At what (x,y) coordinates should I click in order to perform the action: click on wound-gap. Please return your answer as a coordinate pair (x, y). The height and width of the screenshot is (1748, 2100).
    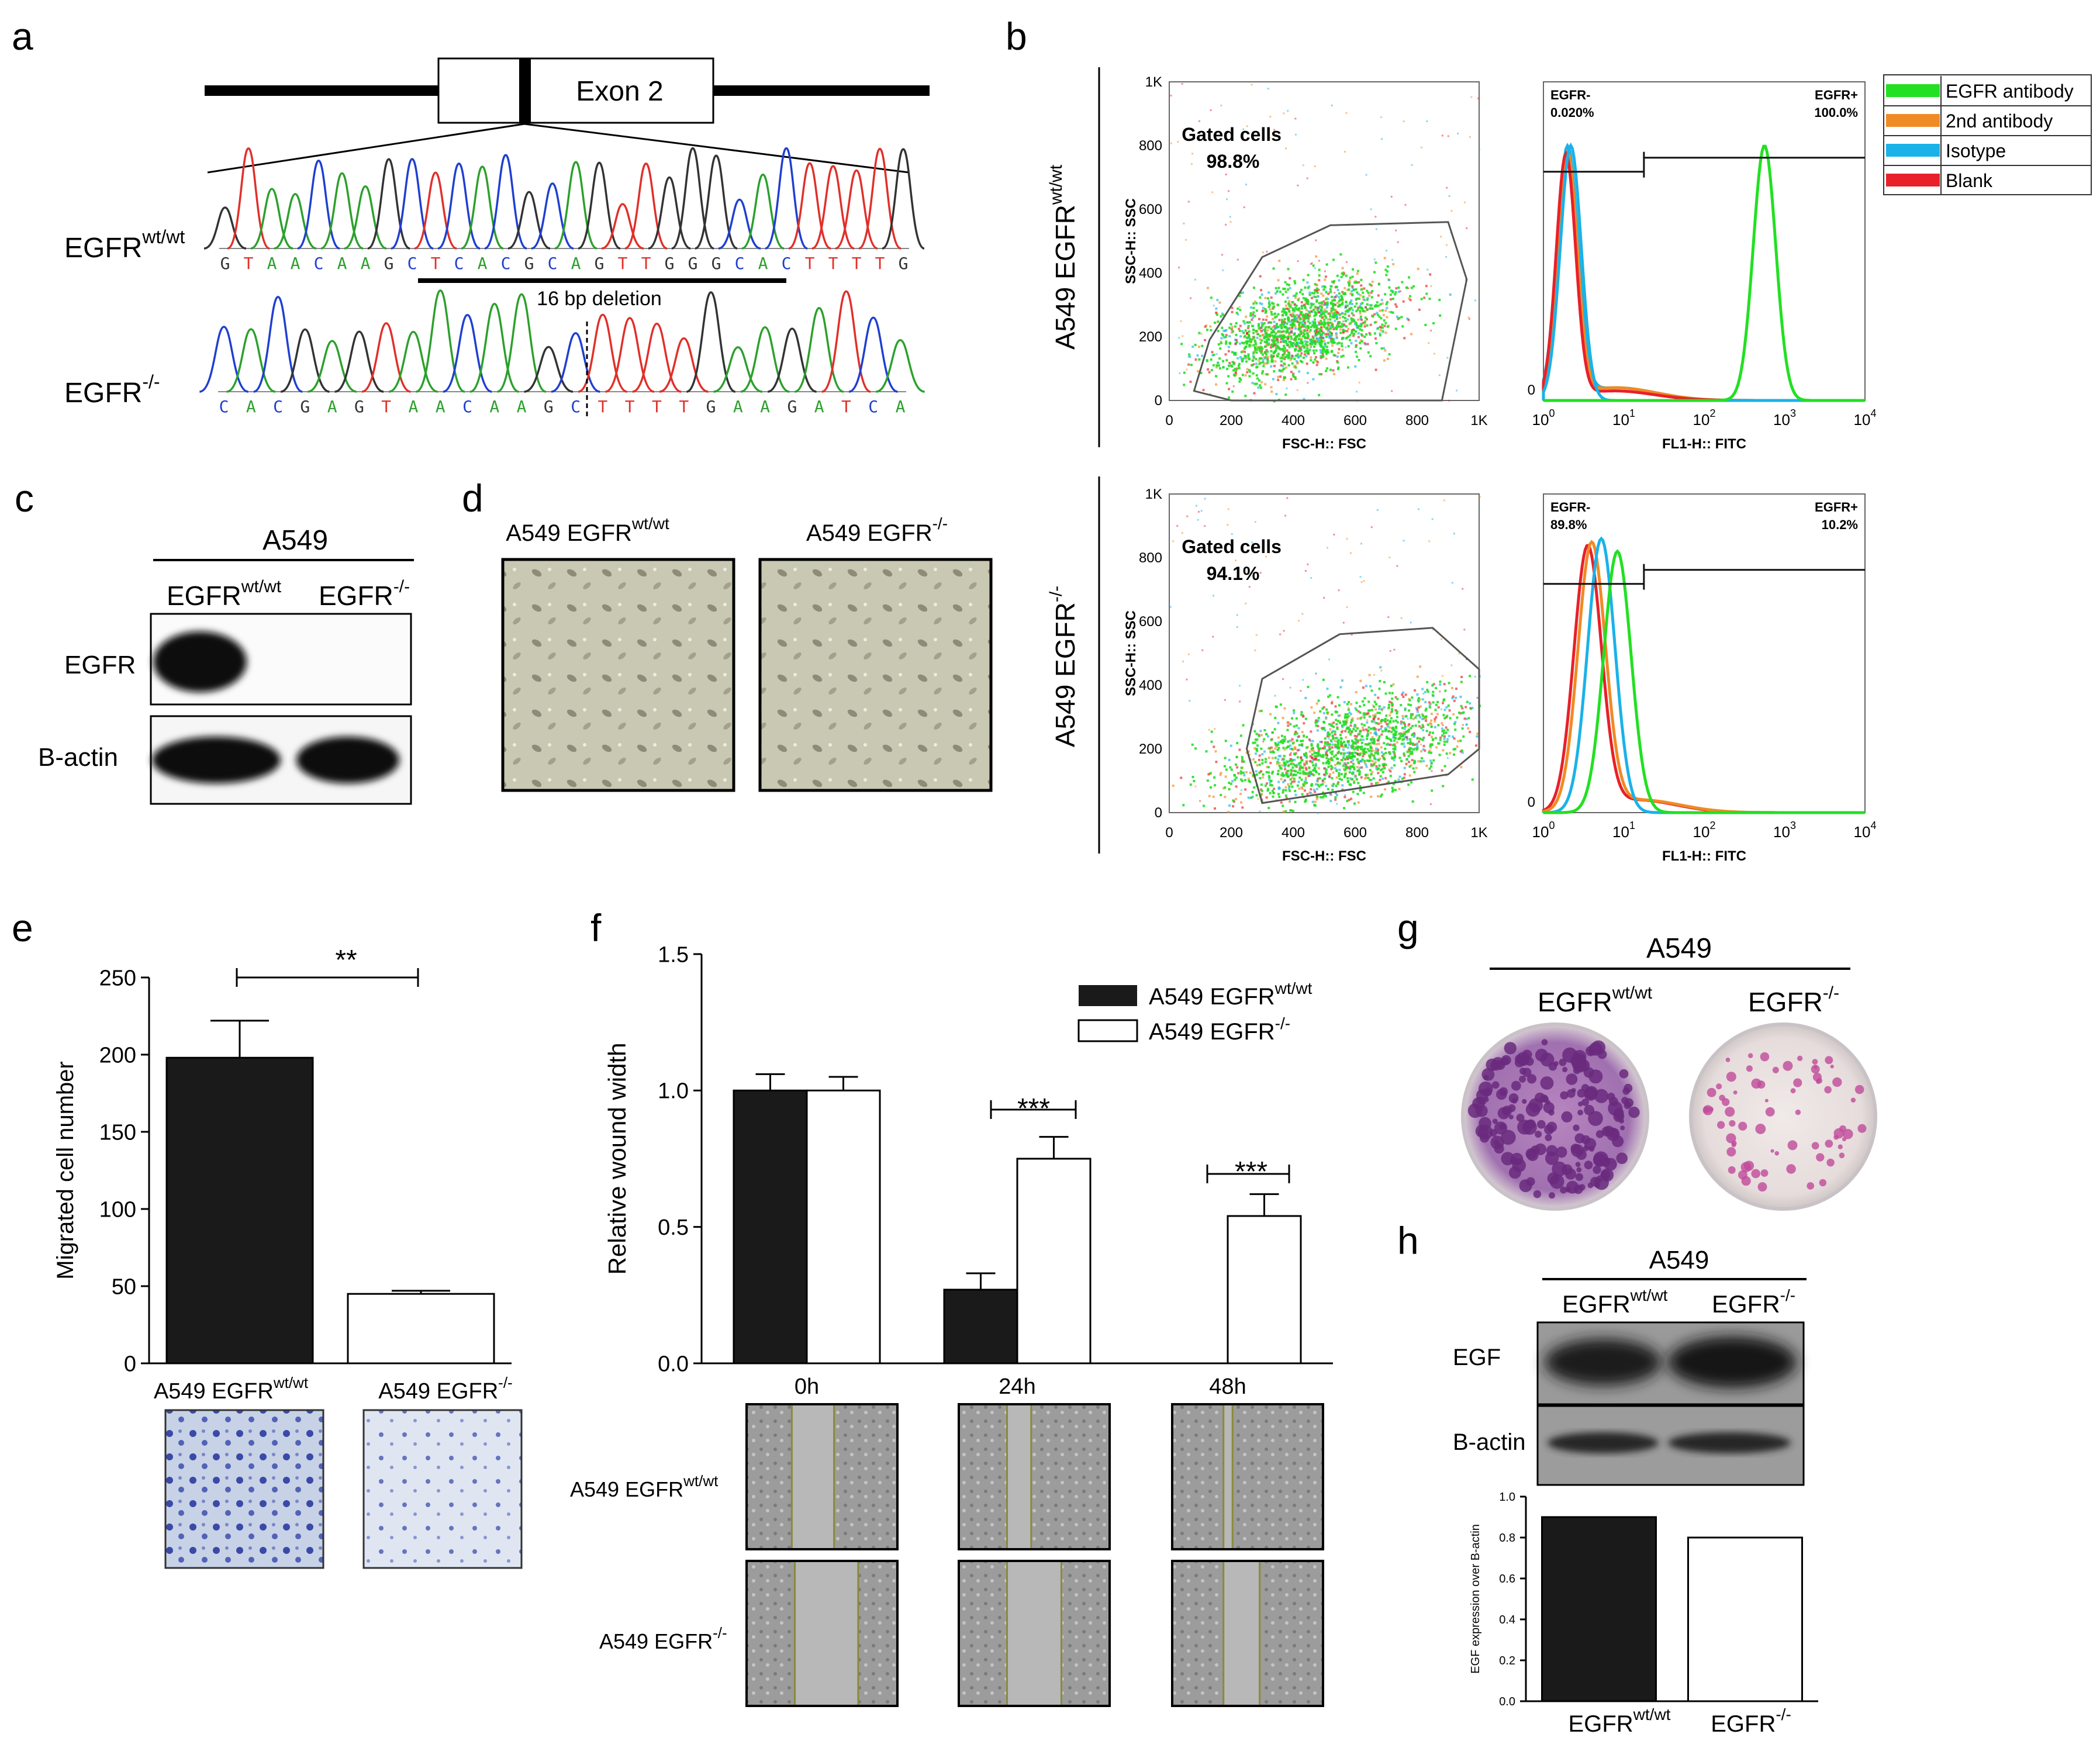
    Looking at the image, I should click on (1019, 1476).